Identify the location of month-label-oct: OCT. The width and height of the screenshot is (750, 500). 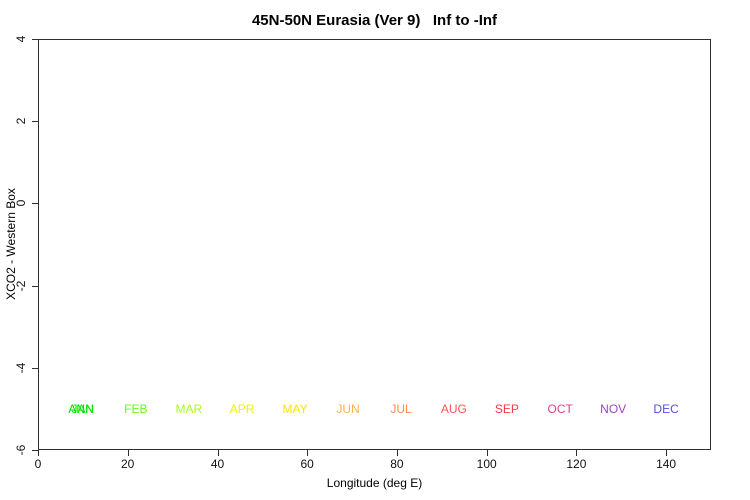
(560, 408).